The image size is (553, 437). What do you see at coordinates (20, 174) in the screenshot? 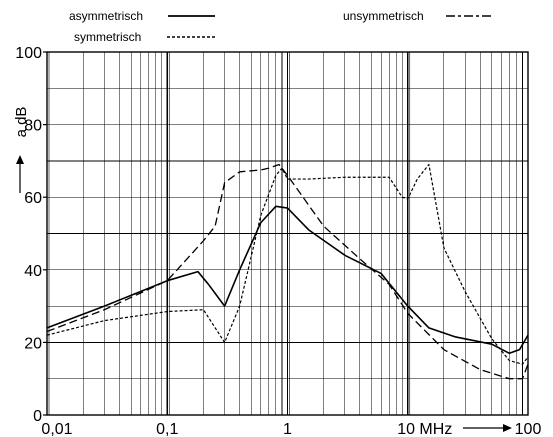
I see `y-axis-arrow` at bounding box center [20, 174].